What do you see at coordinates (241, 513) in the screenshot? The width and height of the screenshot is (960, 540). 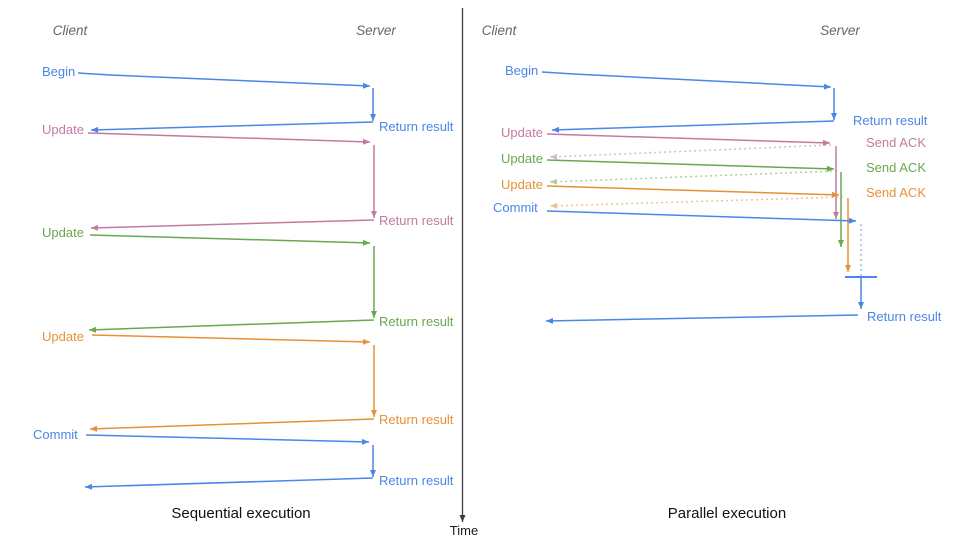 I see `caption-sequential-execution: Sequential execution` at bounding box center [241, 513].